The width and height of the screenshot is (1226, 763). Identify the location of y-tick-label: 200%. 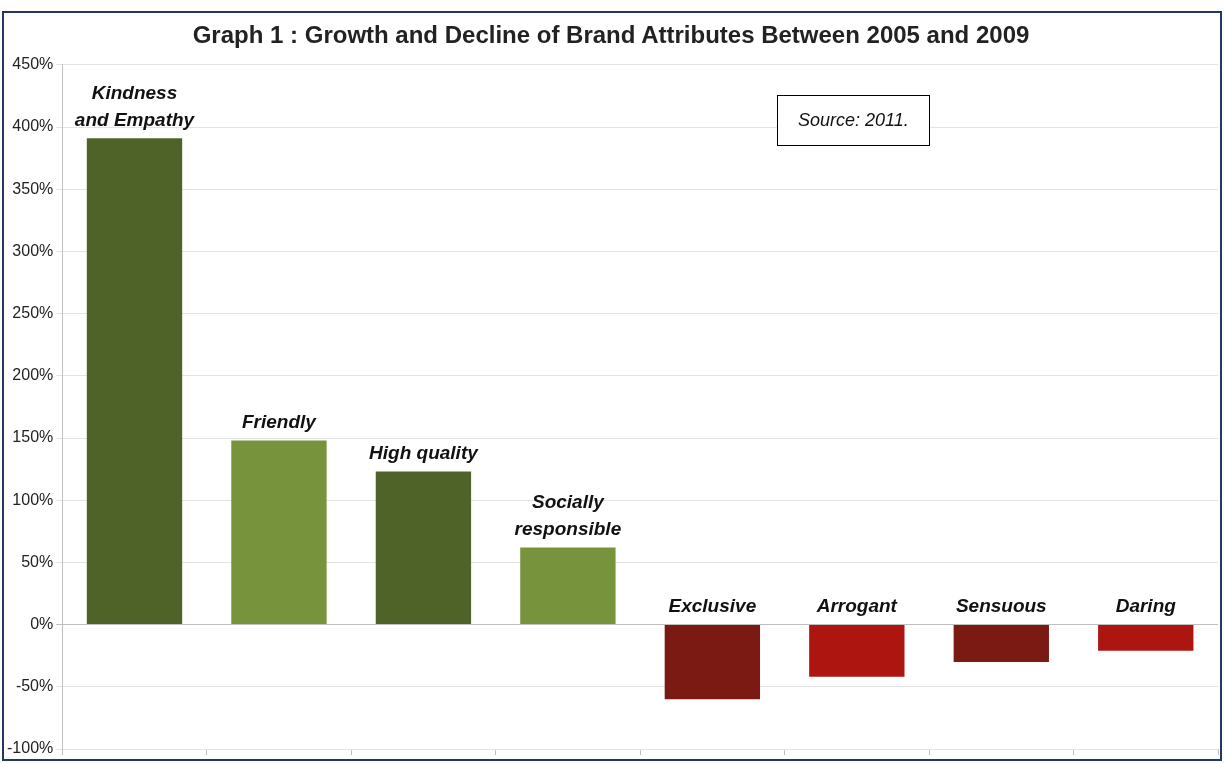
(33, 375).